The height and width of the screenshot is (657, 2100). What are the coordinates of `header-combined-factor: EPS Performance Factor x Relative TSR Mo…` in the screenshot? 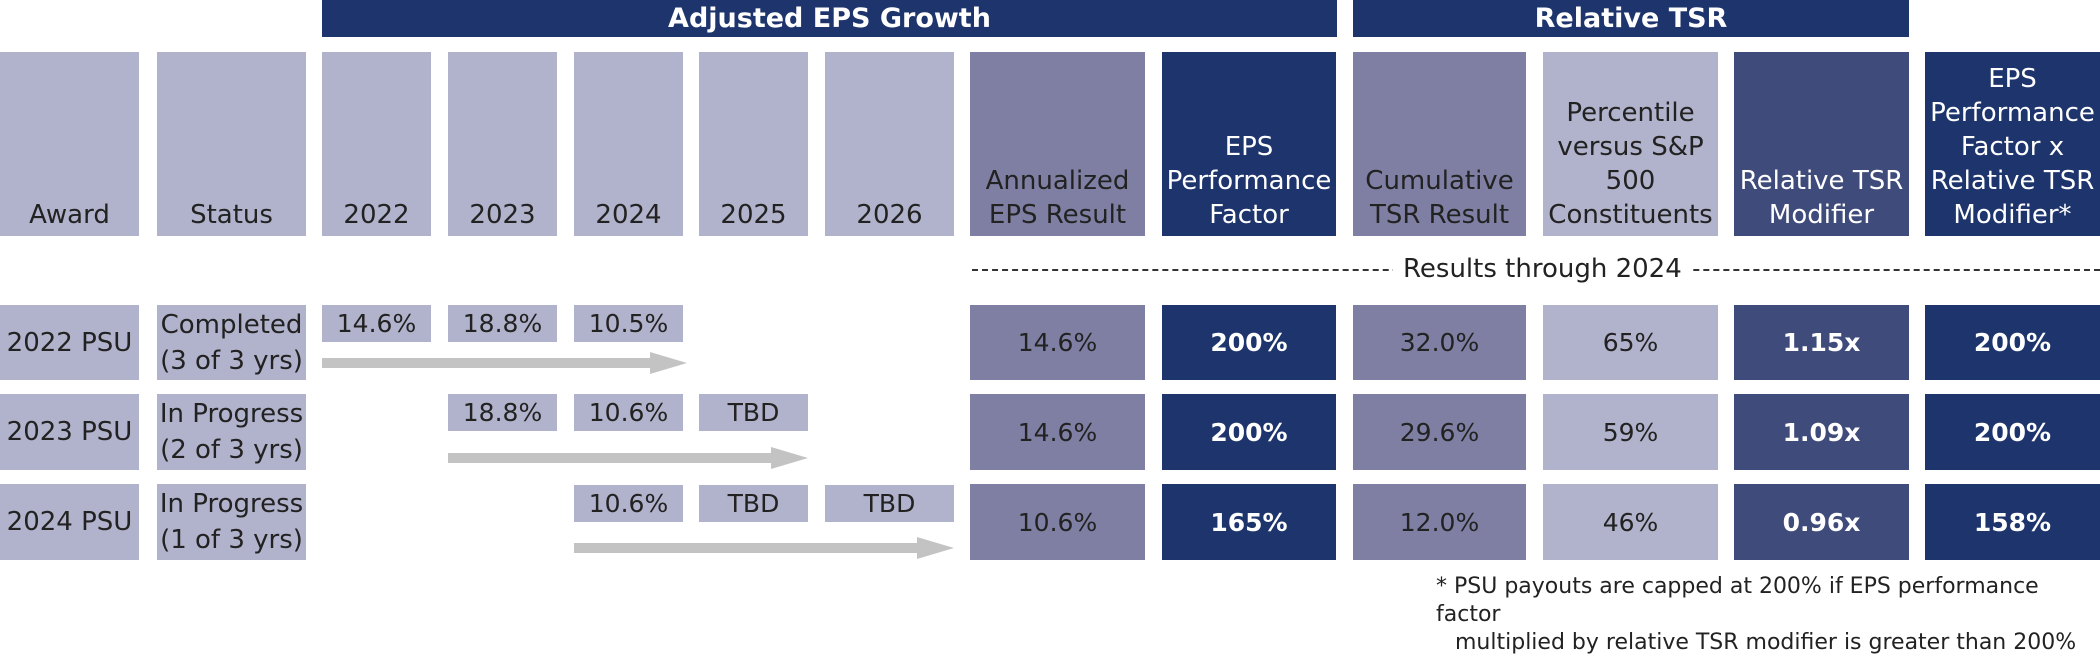 It's located at (2012, 144).